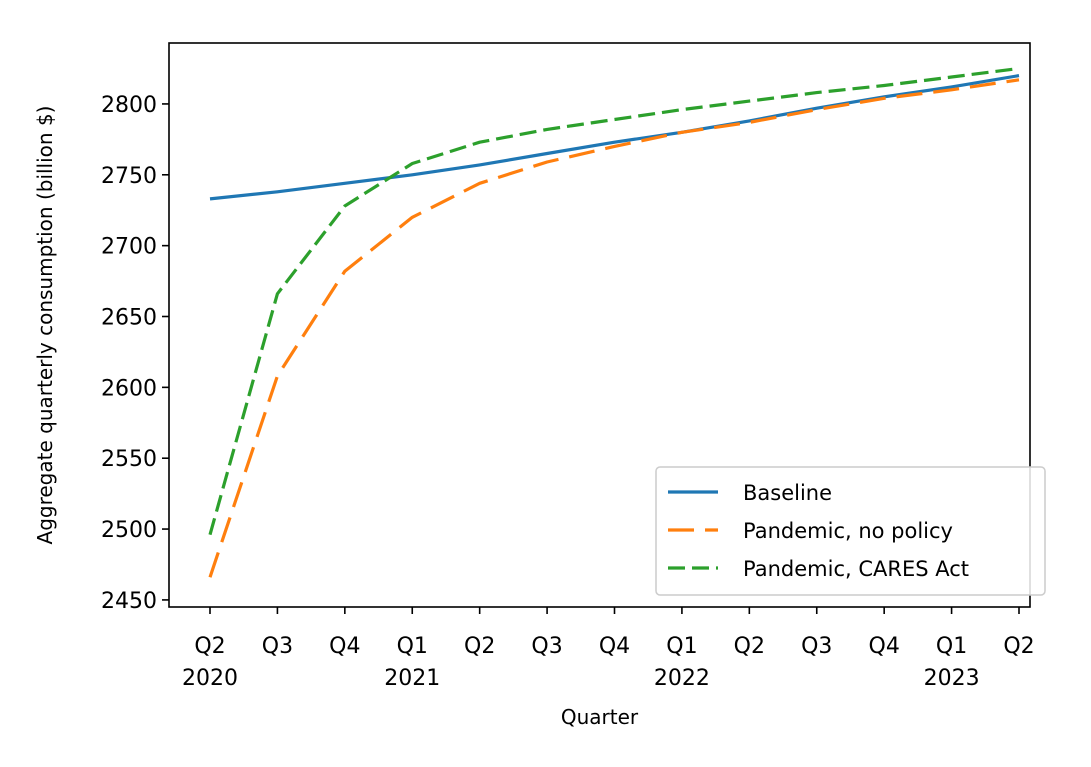 The image size is (1091, 767). Describe the element at coordinates (952, 678) in the screenshot. I see `x-year-label: 2023` at that location.